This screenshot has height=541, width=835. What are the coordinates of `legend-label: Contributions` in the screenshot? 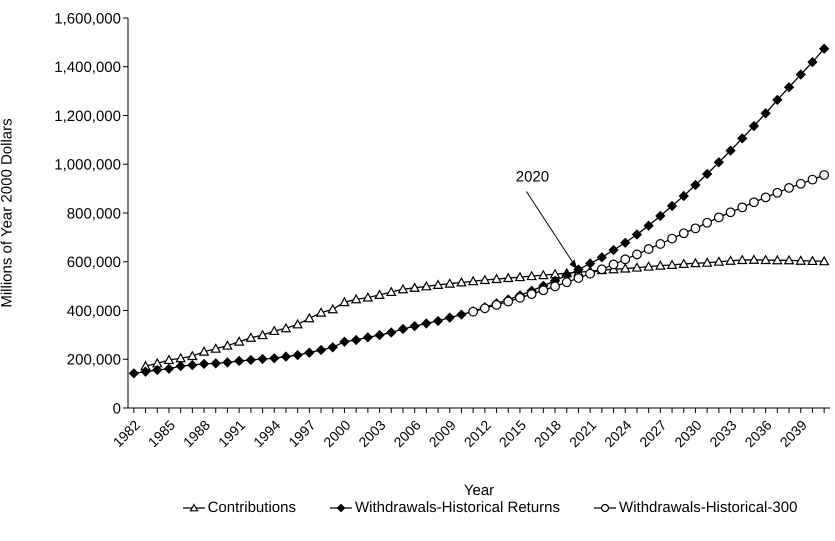 It's located at (251, 507).